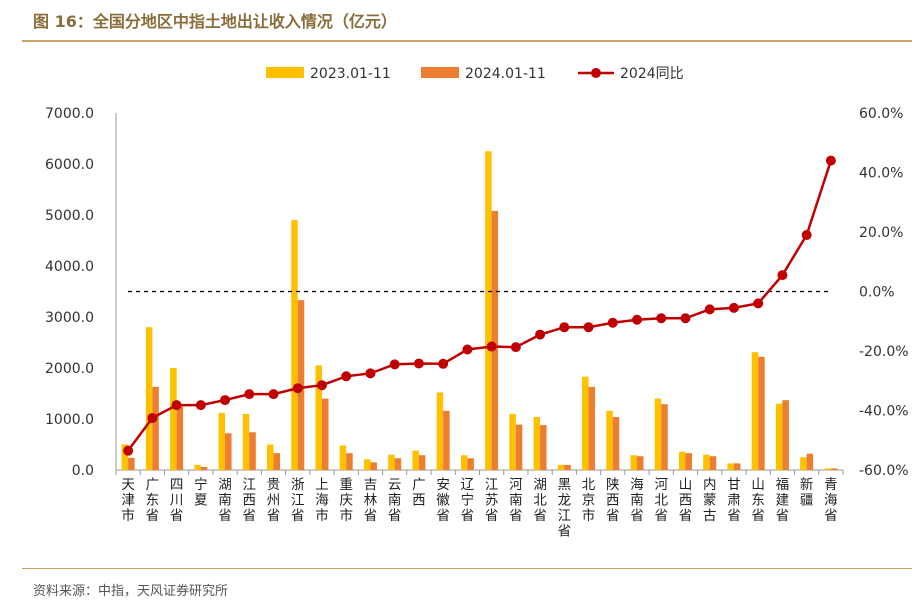 This screenshot has width=923, height=613. Describe the element at coordinates (440, 72) in the screenshot. I see `legend-swatch-2024` at that location.